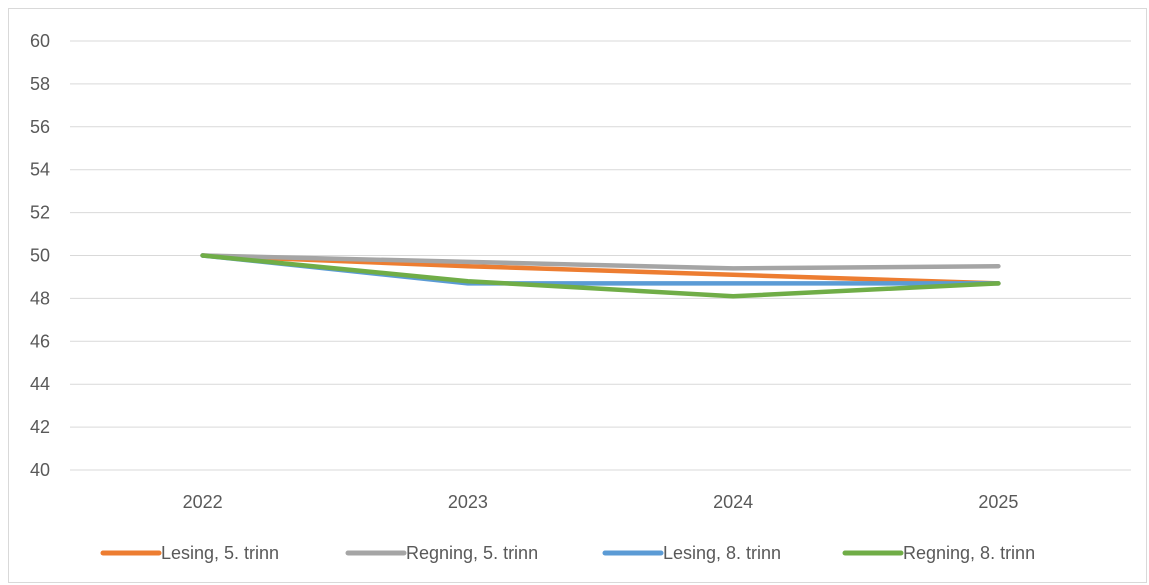 This screenshot has width=1149, height=585. Describe the element at coordinates (40, 213) in the screenshot. I see `y-tick-label: 52` at that location.